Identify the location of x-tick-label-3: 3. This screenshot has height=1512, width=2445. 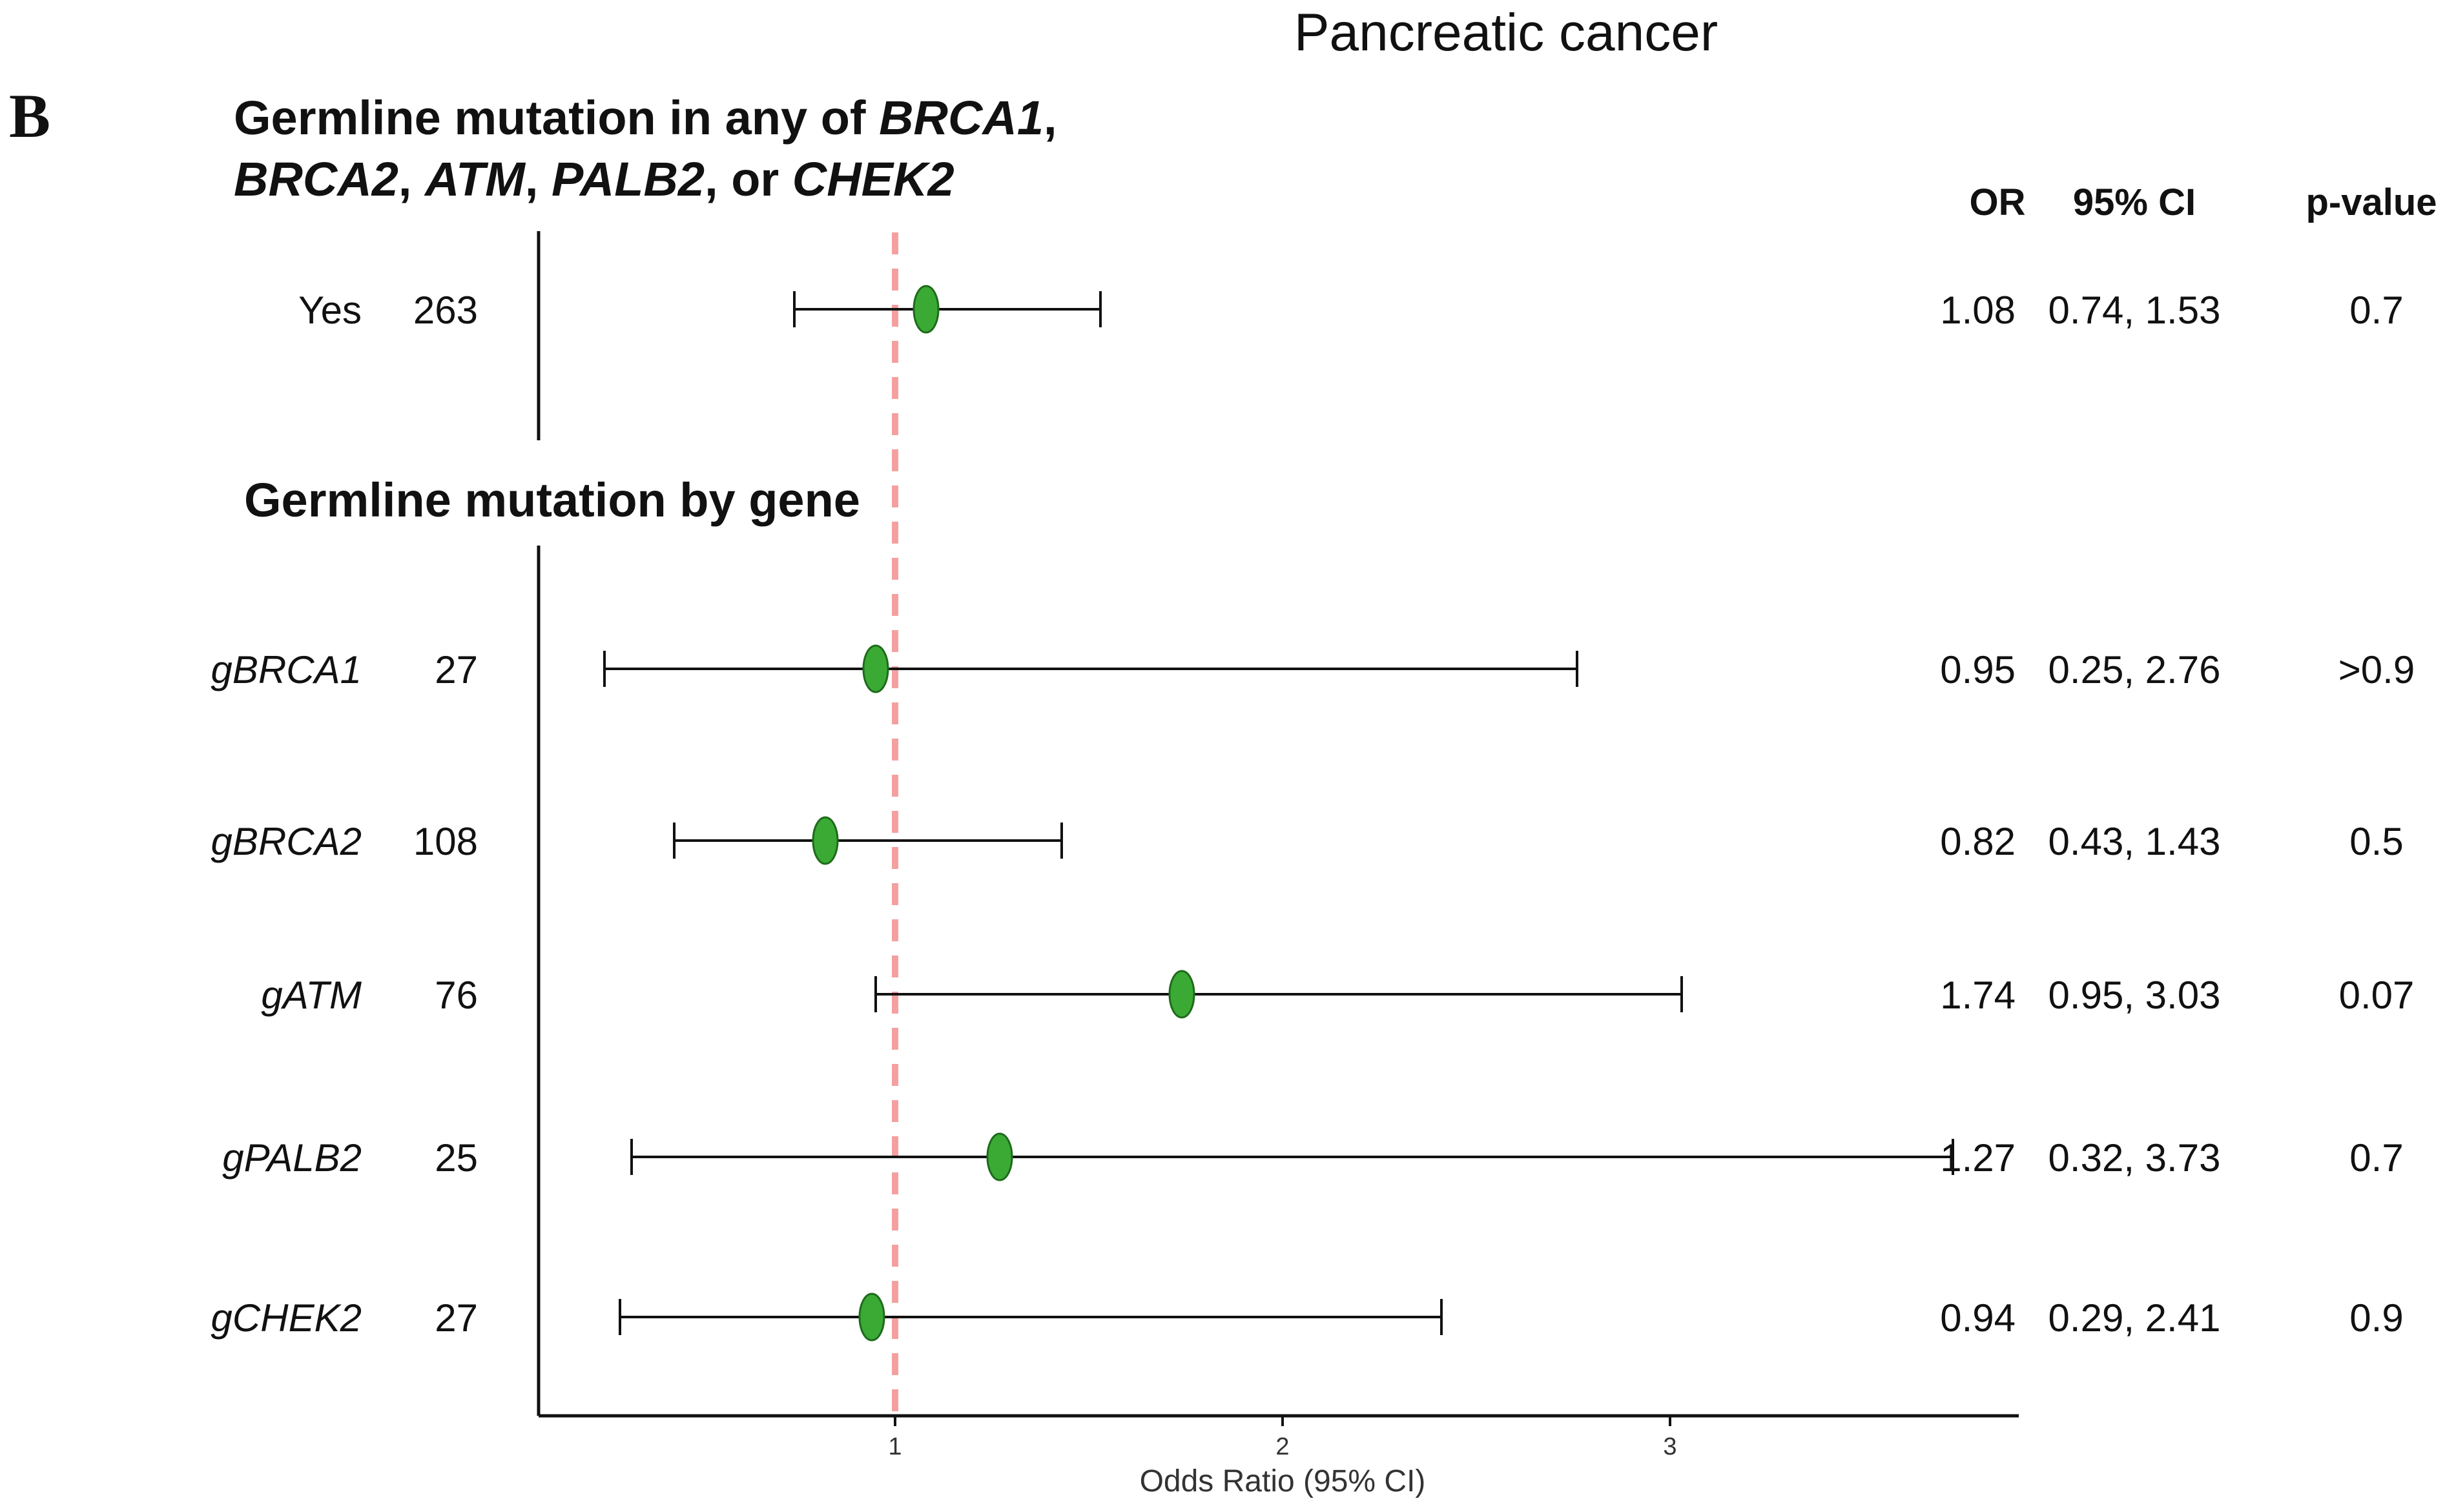
(1669, 1446).